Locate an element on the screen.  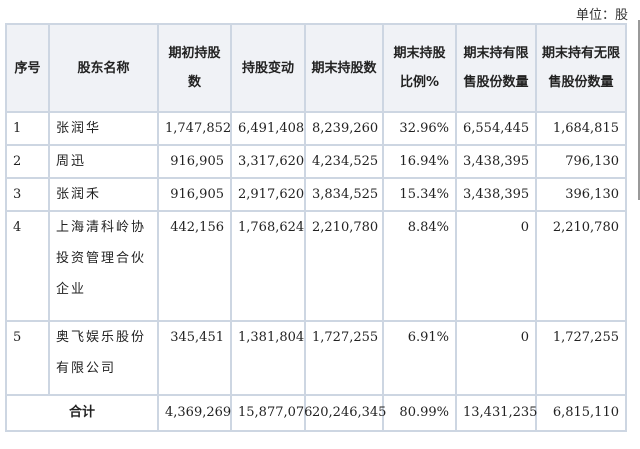
cell-change: 6,491,408 is located at coordinates (268, 128).